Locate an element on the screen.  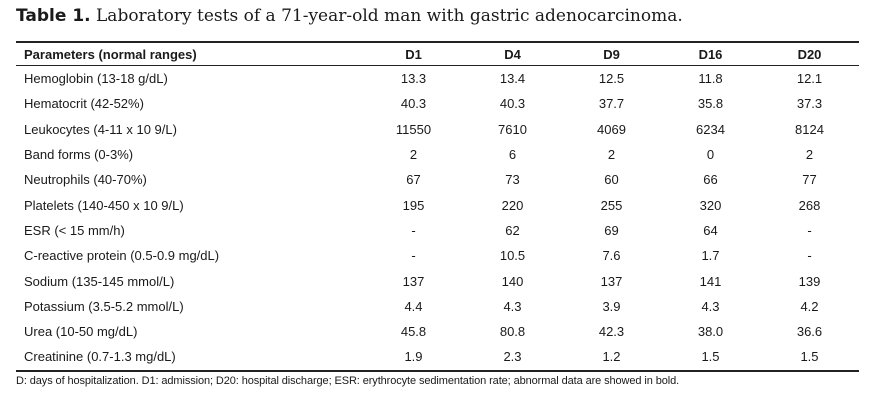
value-cell: 268 is located at coordinates (809, 205).